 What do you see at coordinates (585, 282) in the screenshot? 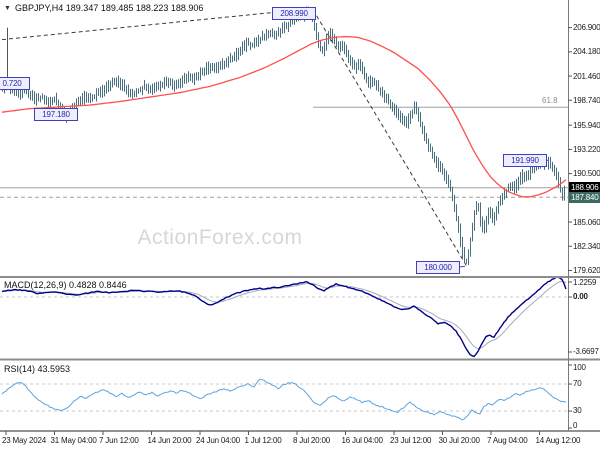
I see `macd-axis-label: 1.2259` at bounding box center [585, 282].